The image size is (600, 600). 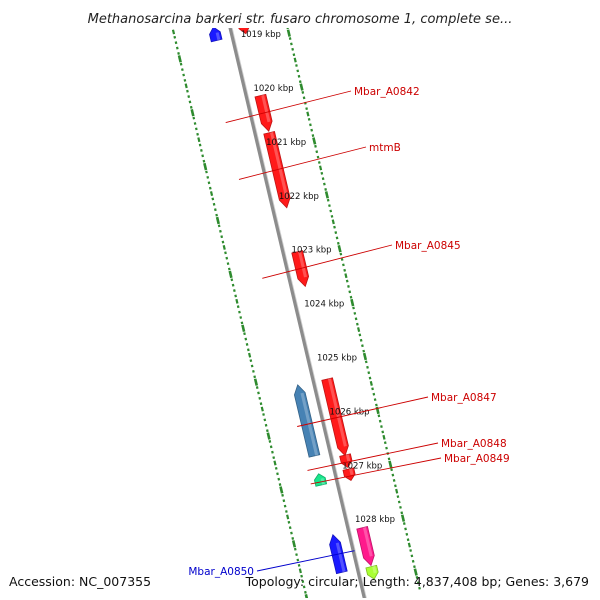 What do you see at coordinates (387, 92) in the screenshot?
I see `gene-label: Mbar_A0842` at bounding box center [387, 92].